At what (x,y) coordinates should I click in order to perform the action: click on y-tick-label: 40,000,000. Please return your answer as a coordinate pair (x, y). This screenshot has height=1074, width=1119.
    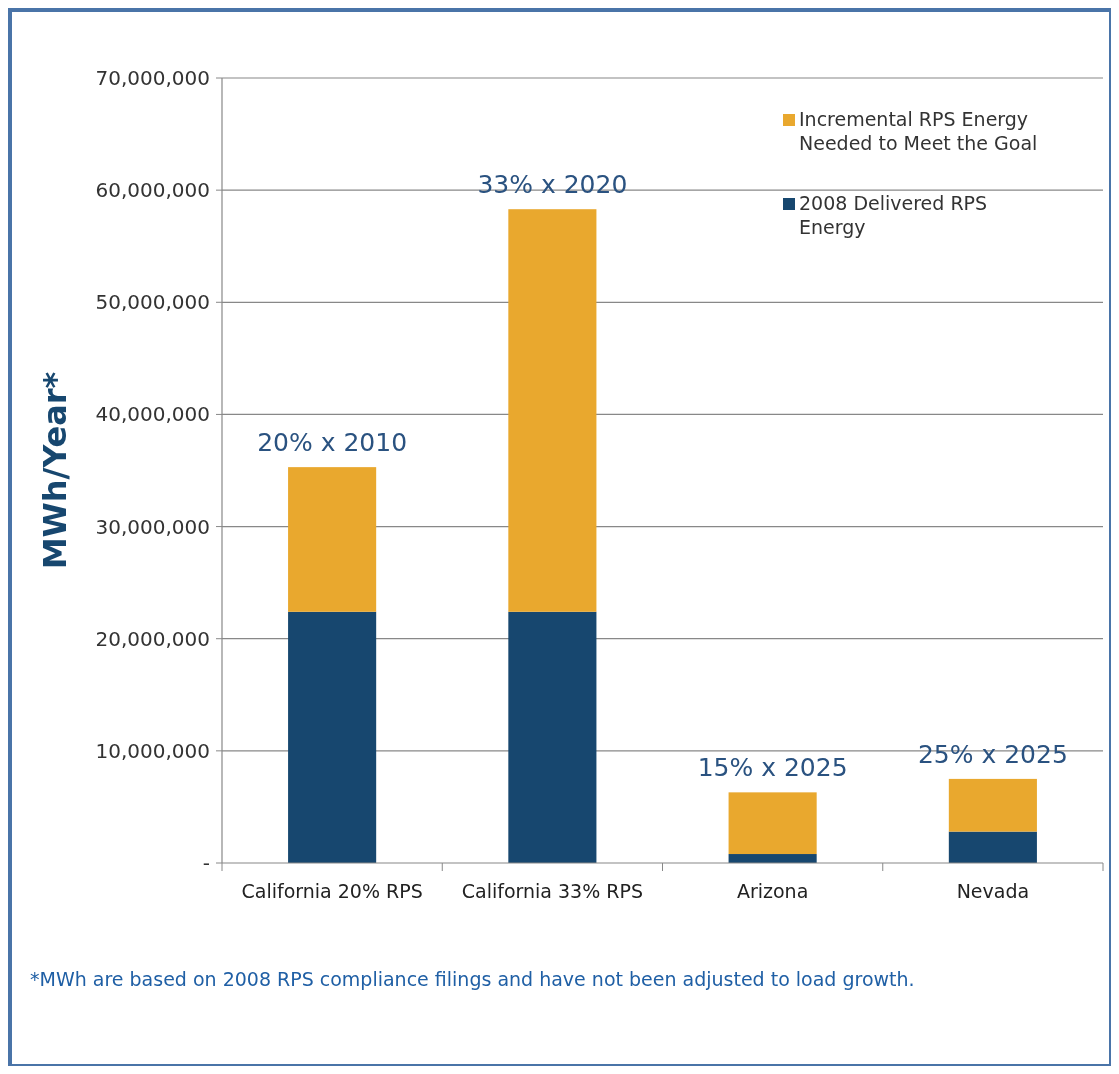
    Looking at the image, I should click on (152, 414).